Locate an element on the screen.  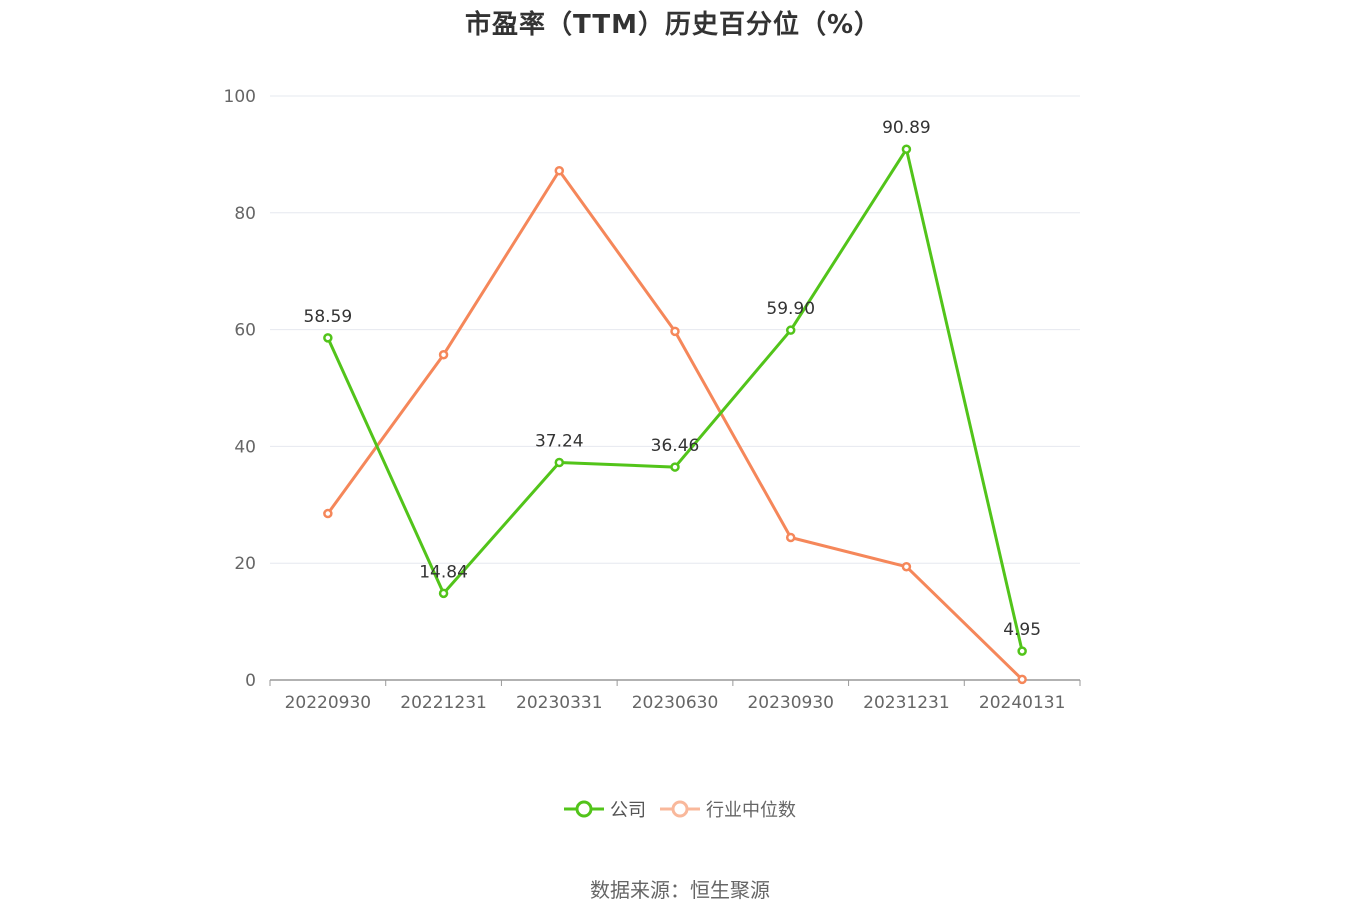
x-tick-label-20230930: 20230930 is located at coordinates (790, 703).